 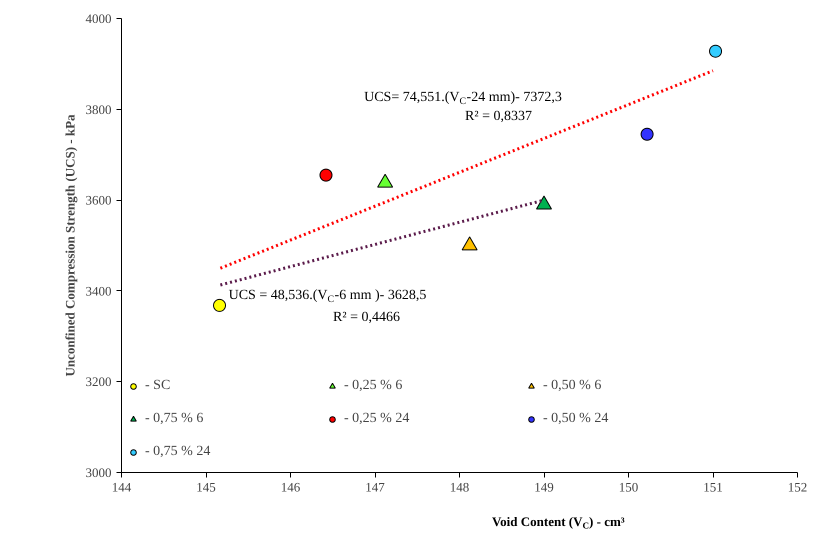 I want to click on legend-label: - 0,75 % 24, so click(x=178, y=452).